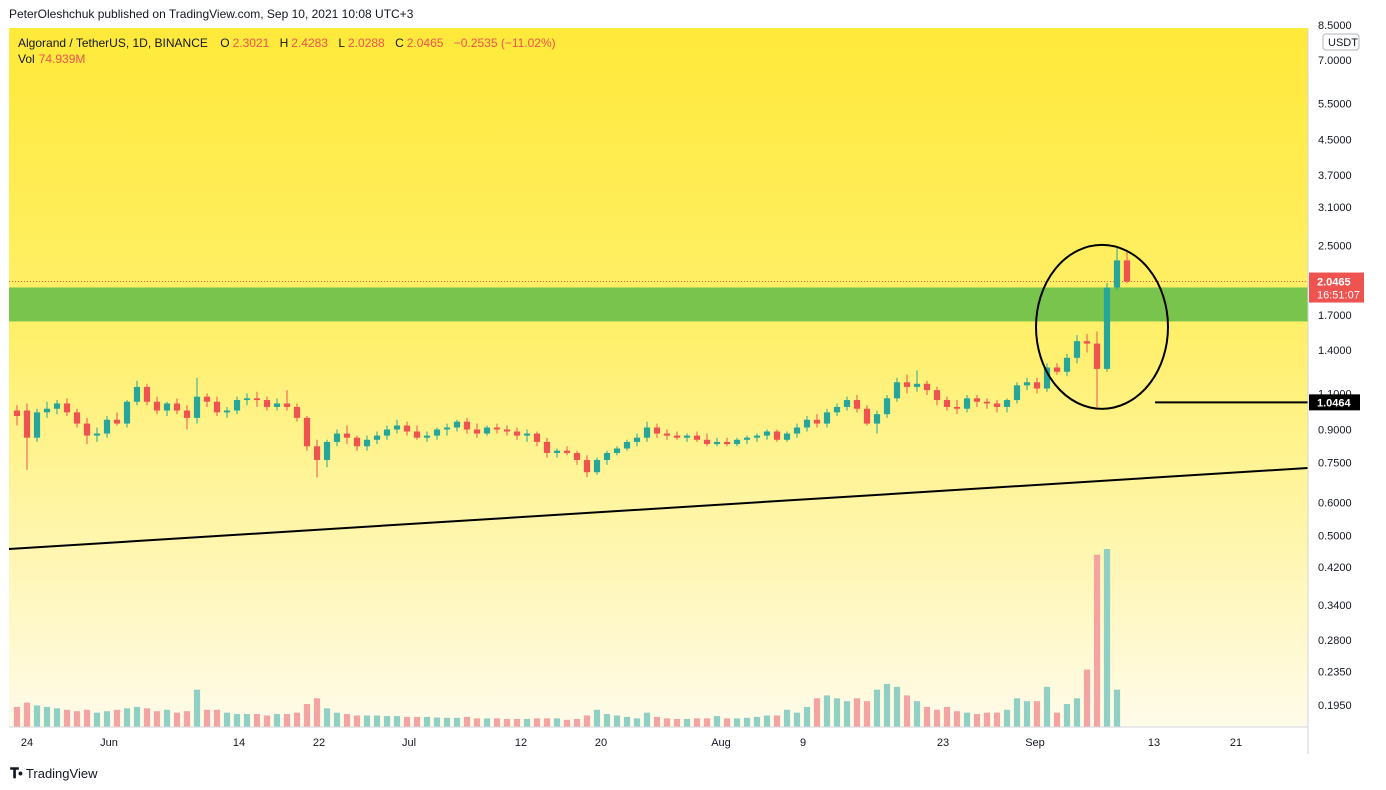  What do you see at coordinates (1335, 26) in the screenshot?
I see `price-tick-label: 8.5000` at bounding box center [1335, 26].